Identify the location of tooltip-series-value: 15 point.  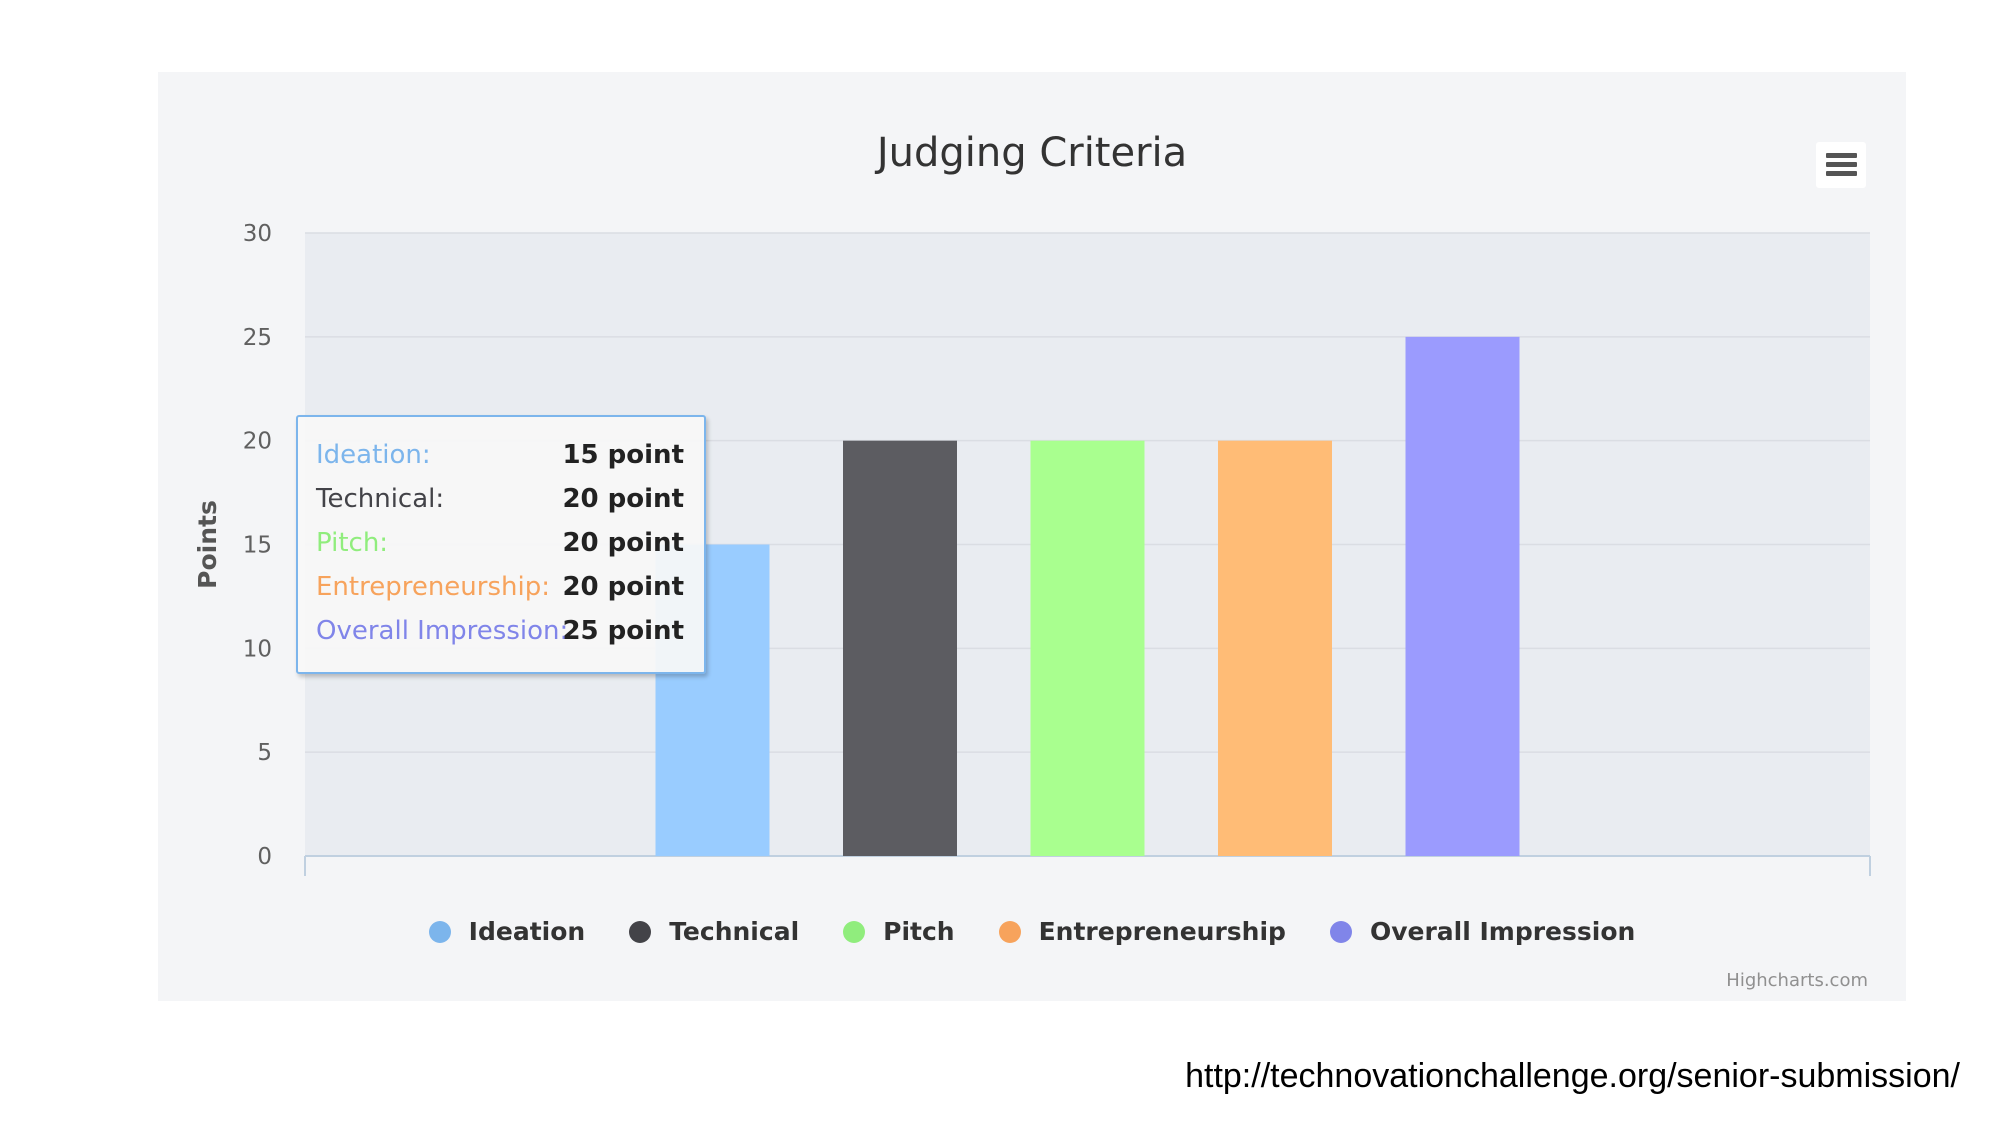
(623, 455).